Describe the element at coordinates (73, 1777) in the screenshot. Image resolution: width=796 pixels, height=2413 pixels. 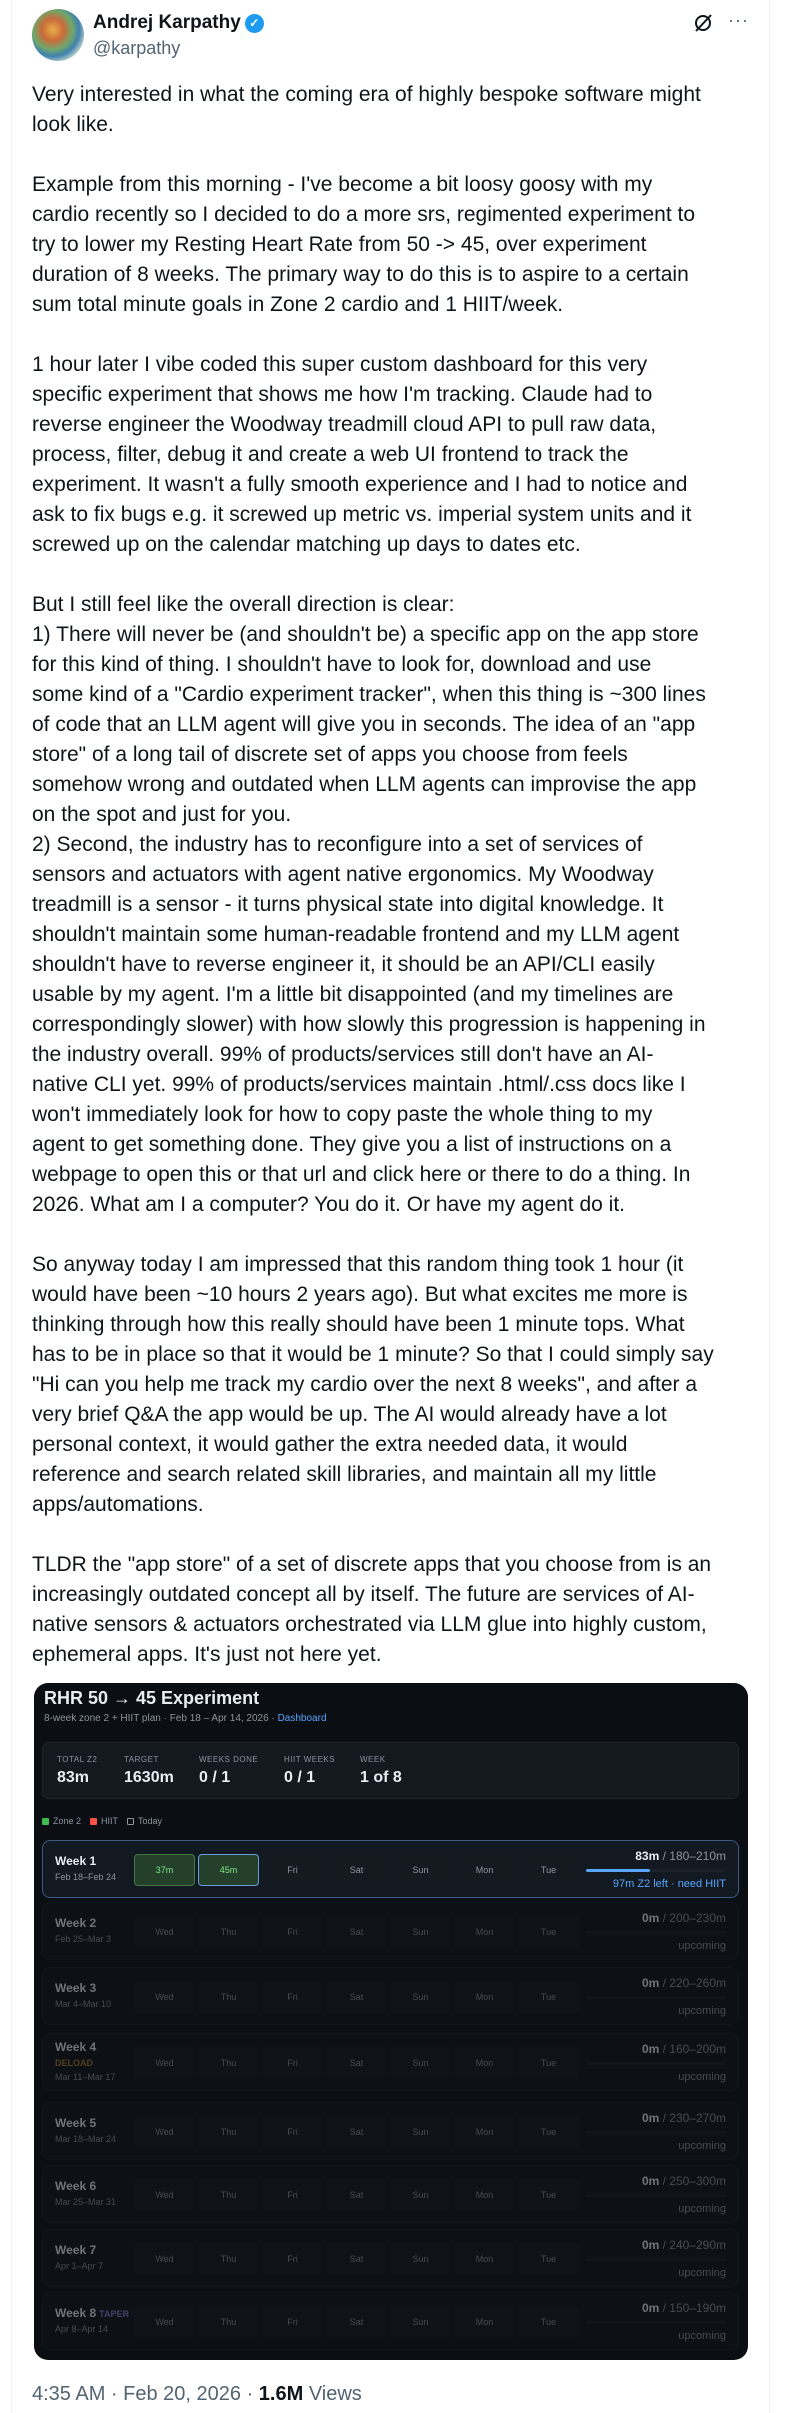
I see `stat-value: 83m` at that location.